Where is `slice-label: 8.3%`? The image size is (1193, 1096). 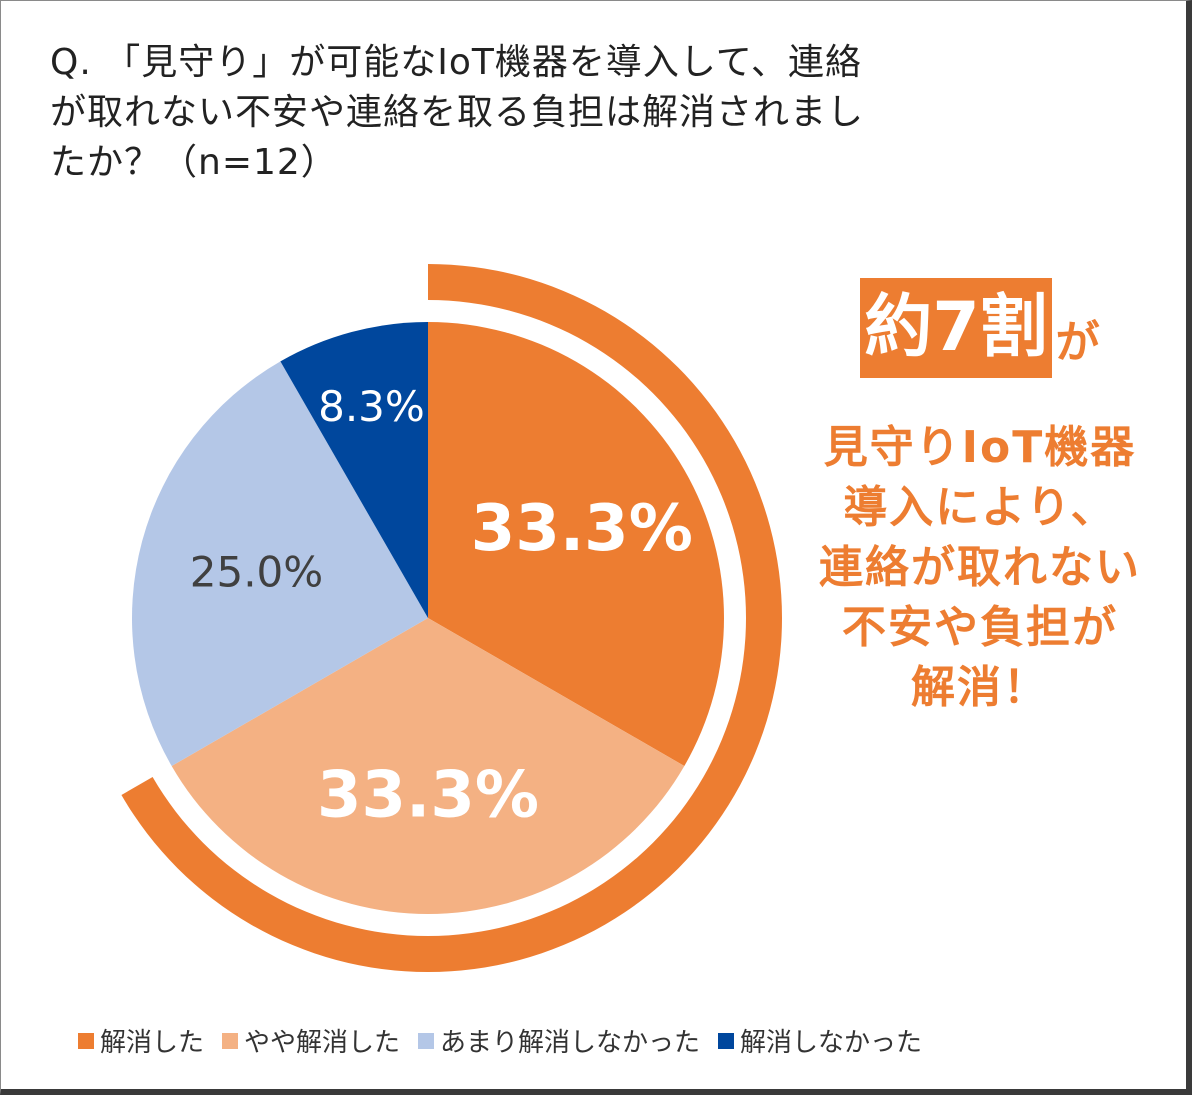 slice-label: 8.3% is located at coordinates (371, 406).